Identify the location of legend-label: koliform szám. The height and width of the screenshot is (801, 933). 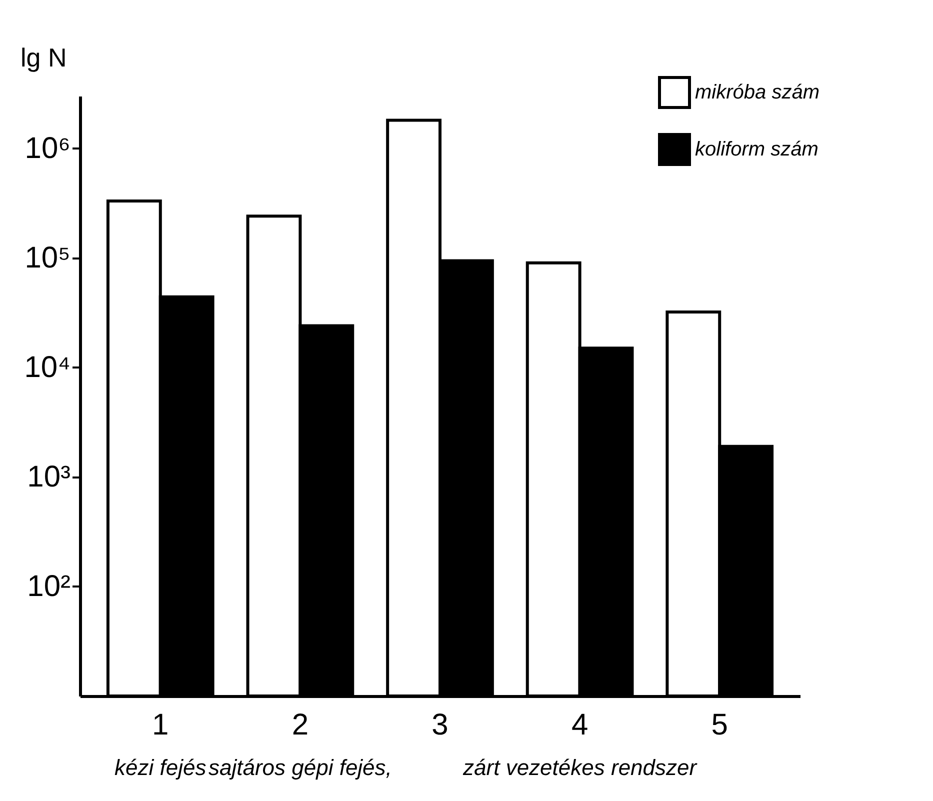
(756, 149).